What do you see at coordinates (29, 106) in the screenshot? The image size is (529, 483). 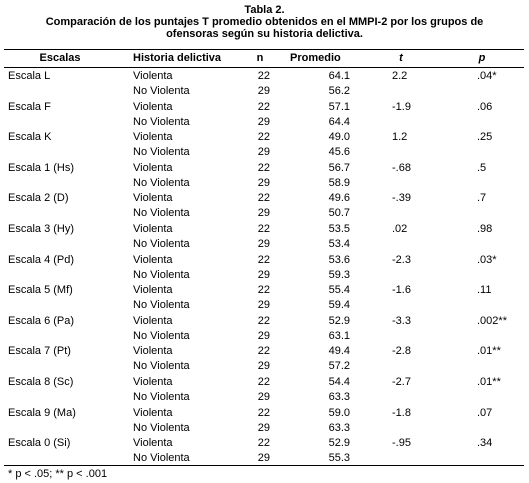 I see `scale-name: Escala F` at bounding box center [29, 106].